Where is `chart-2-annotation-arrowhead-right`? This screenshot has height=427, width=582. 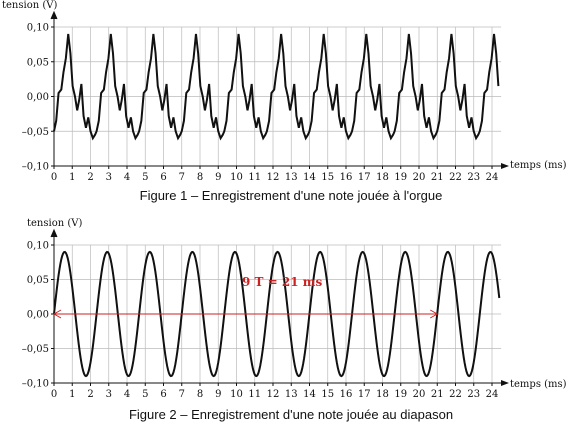
chart-2-annotation-arrowhead-right is located at coordinates (434, 314).